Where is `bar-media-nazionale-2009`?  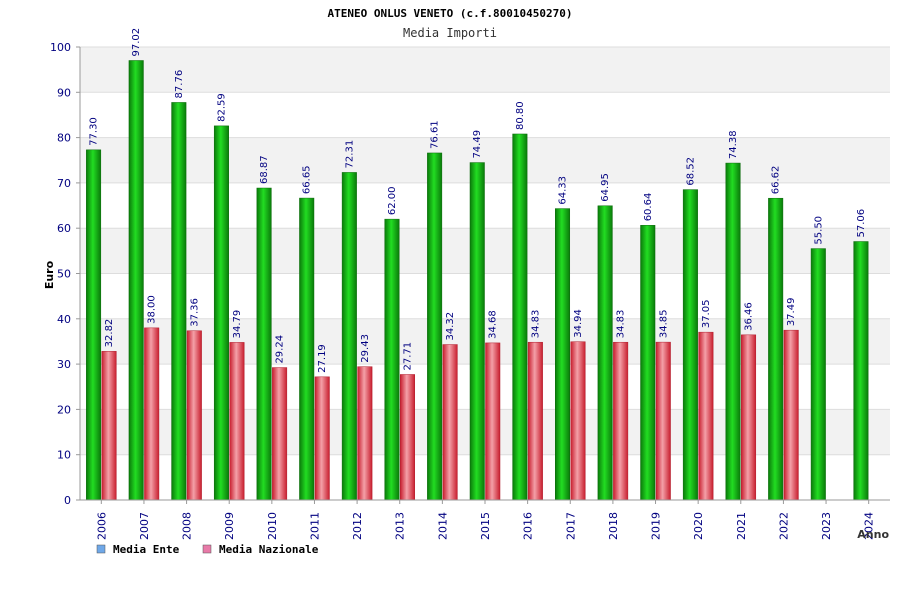
bar-media-nazionale-2009 is located at coordinates (237, 421).